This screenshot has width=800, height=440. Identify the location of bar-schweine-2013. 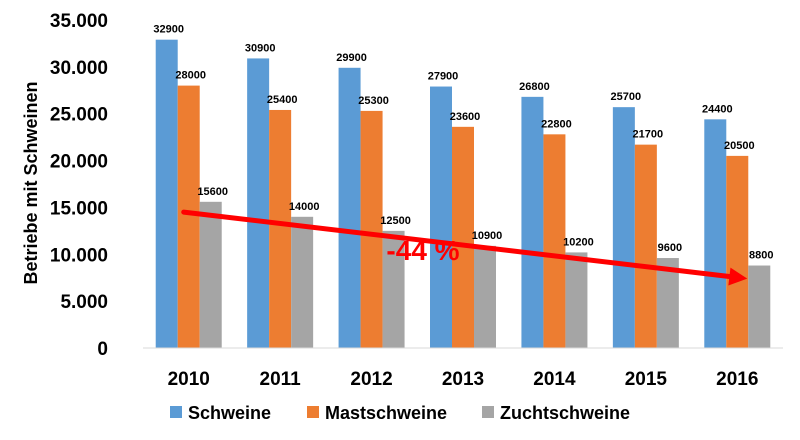
(441, 217).